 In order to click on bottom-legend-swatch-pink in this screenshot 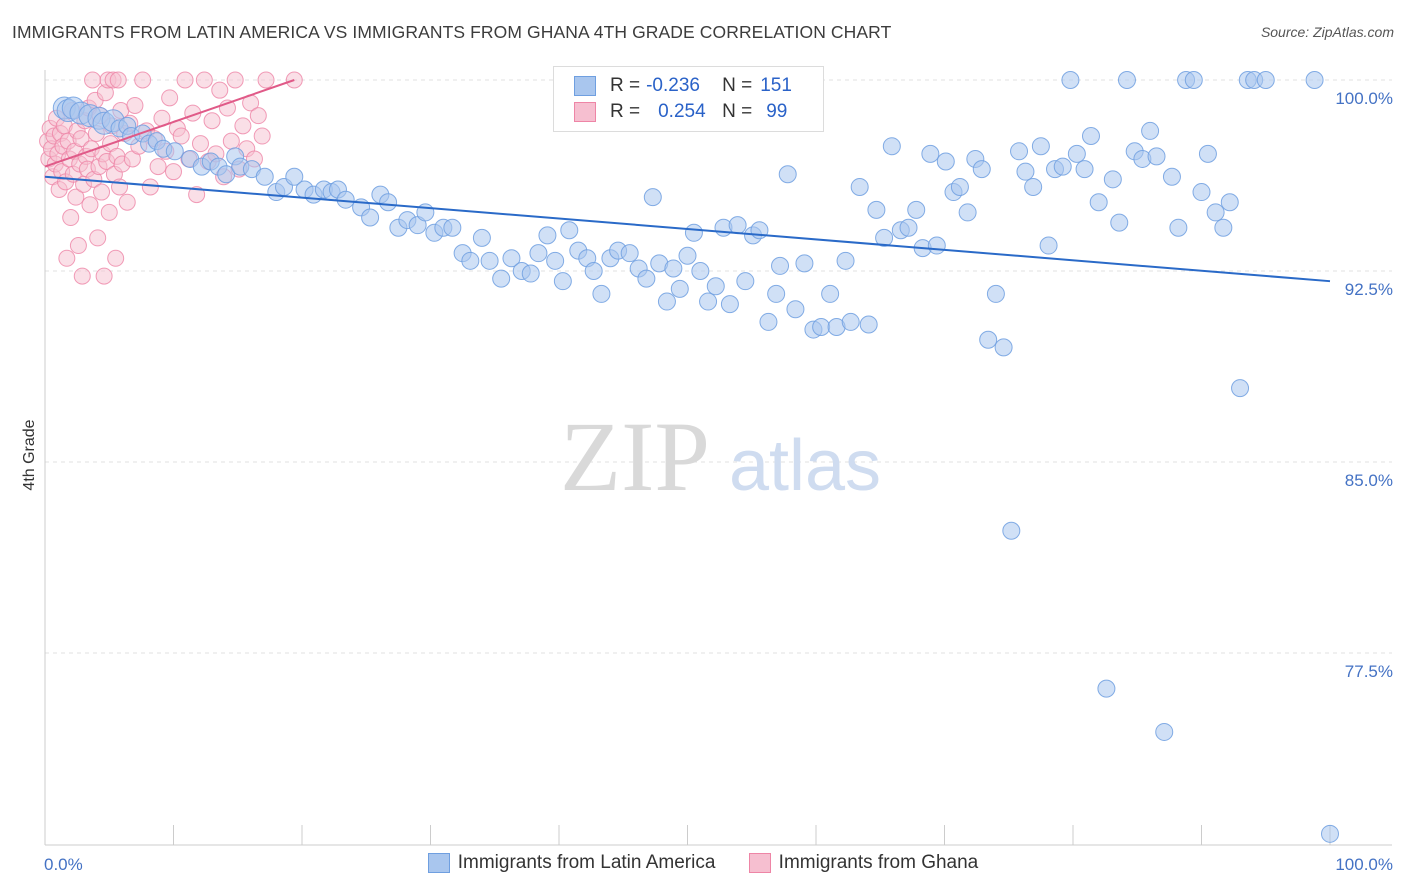, I will do `click(759, 863)`.